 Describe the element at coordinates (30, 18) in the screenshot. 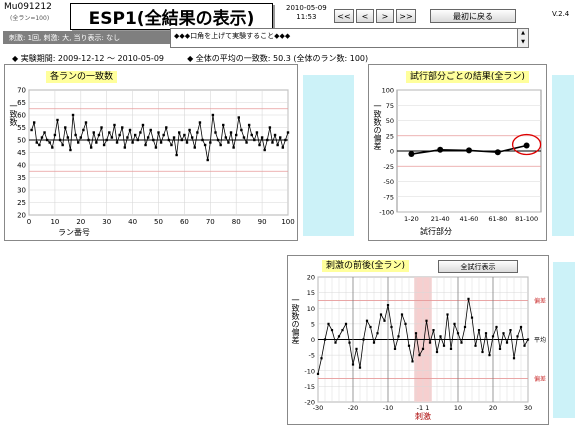

I see `session-id-sub: (全ラン=100)` at that location.